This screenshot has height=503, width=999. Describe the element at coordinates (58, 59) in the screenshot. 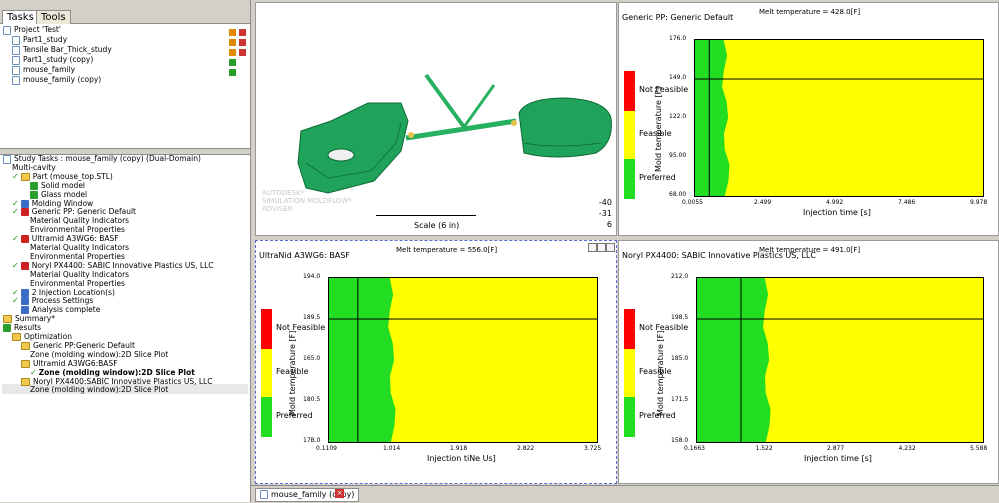

I see `tree-item-label: Part1_study (copy)` at that location.